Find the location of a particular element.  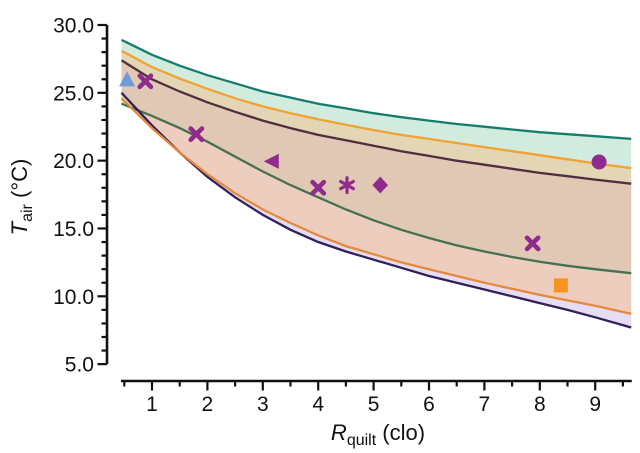

x-tick-label: 9 is located at coordinates (595, 404).